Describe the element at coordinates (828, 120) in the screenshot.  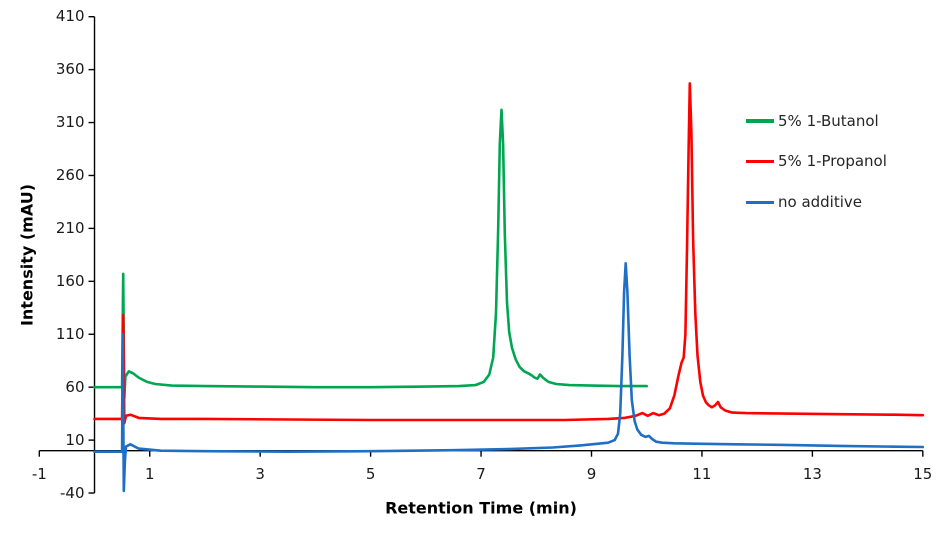
I see `legend-label: 5% 1-Butanol` at that location.